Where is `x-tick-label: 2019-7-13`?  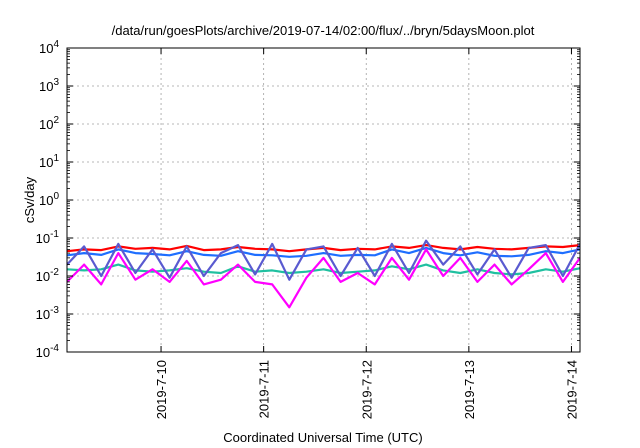 x-tick-label: 2019-7-13 is located at coordinates (469, 389).